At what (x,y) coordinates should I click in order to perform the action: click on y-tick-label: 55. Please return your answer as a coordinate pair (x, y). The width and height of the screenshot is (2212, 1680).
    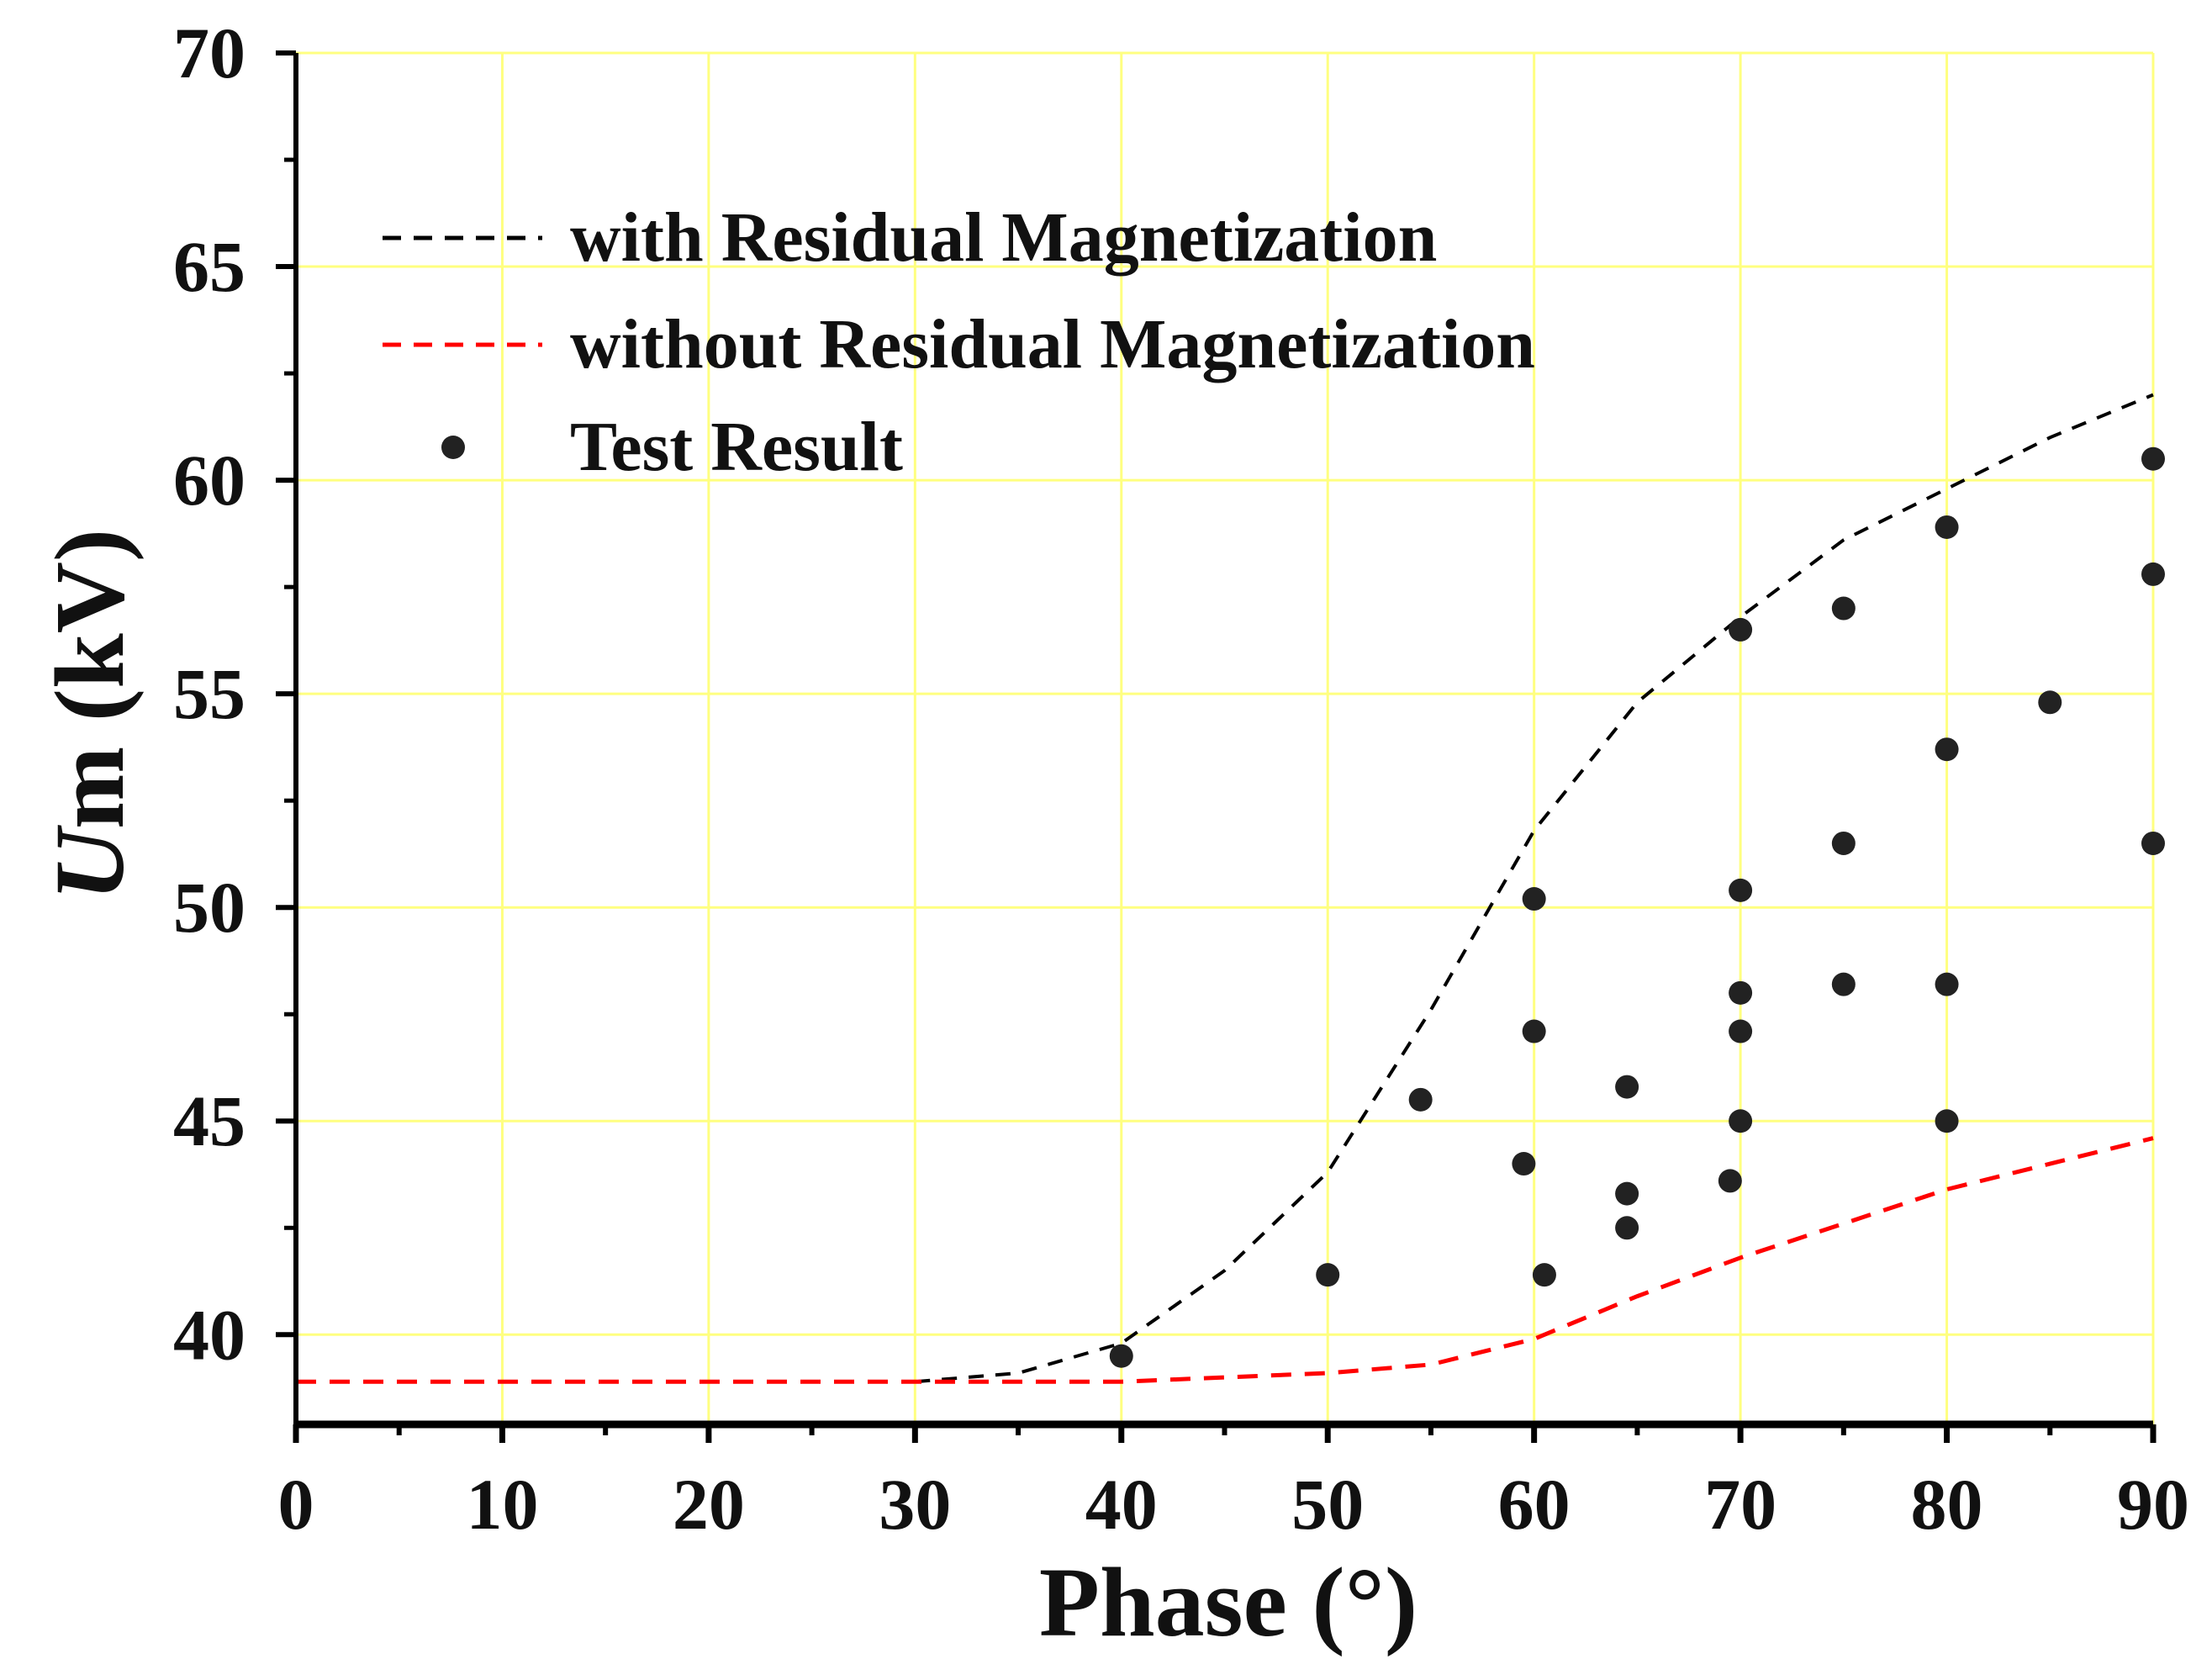
    Looking at the image, I should click on (209, 693).